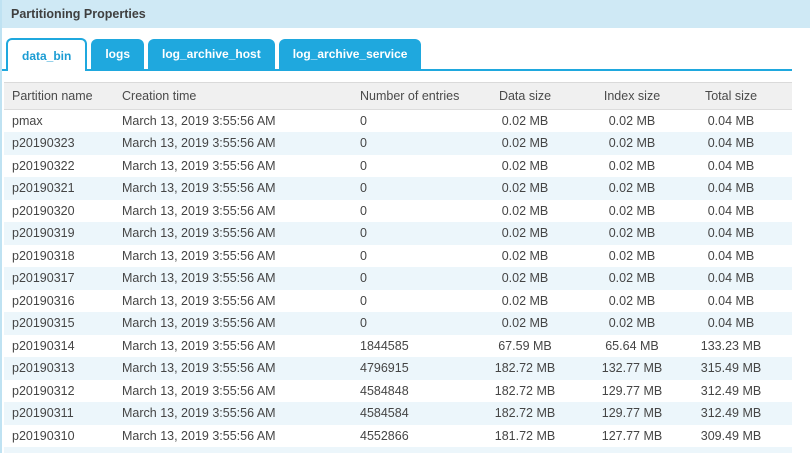  What do you see at coordinates (632, 345) in the screenshot?
I see `cell-index-size: 65.64 MB` at bounding box center [632, 345].